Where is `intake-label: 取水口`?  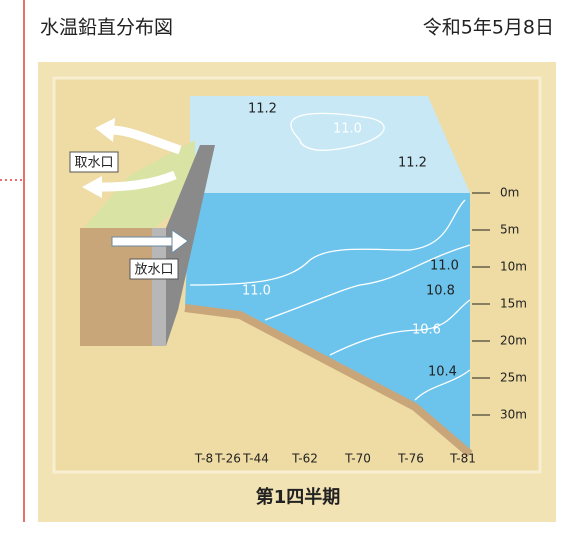 intake-label: 取水口 is located at coordinates (93, 163).